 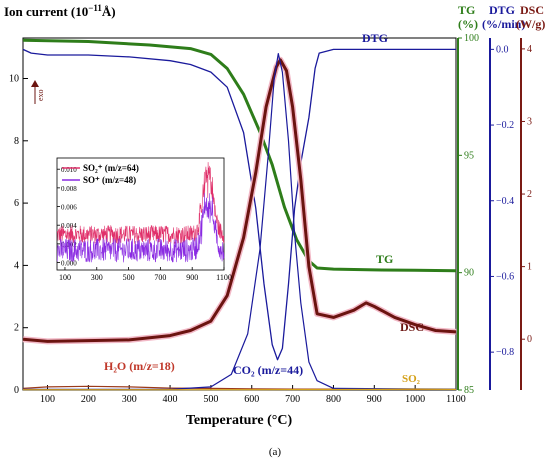 What do you see at coordinates (16, 203) in the screenshot?
I see `ion-tick-label: 6` at bounding box center [16, 203].